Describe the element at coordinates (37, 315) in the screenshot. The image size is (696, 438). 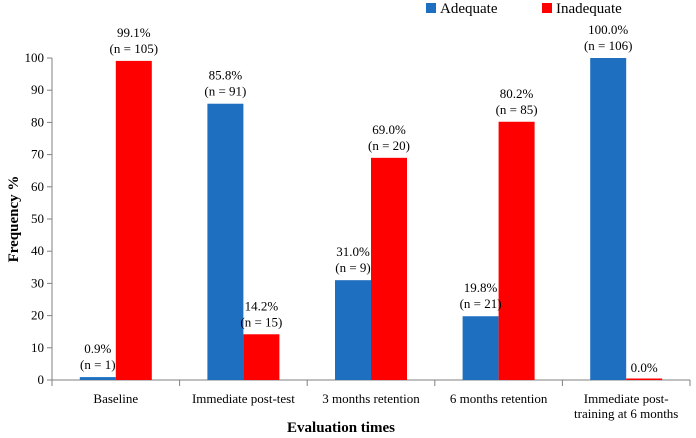
I see `y-tick-label: 20` at that location.